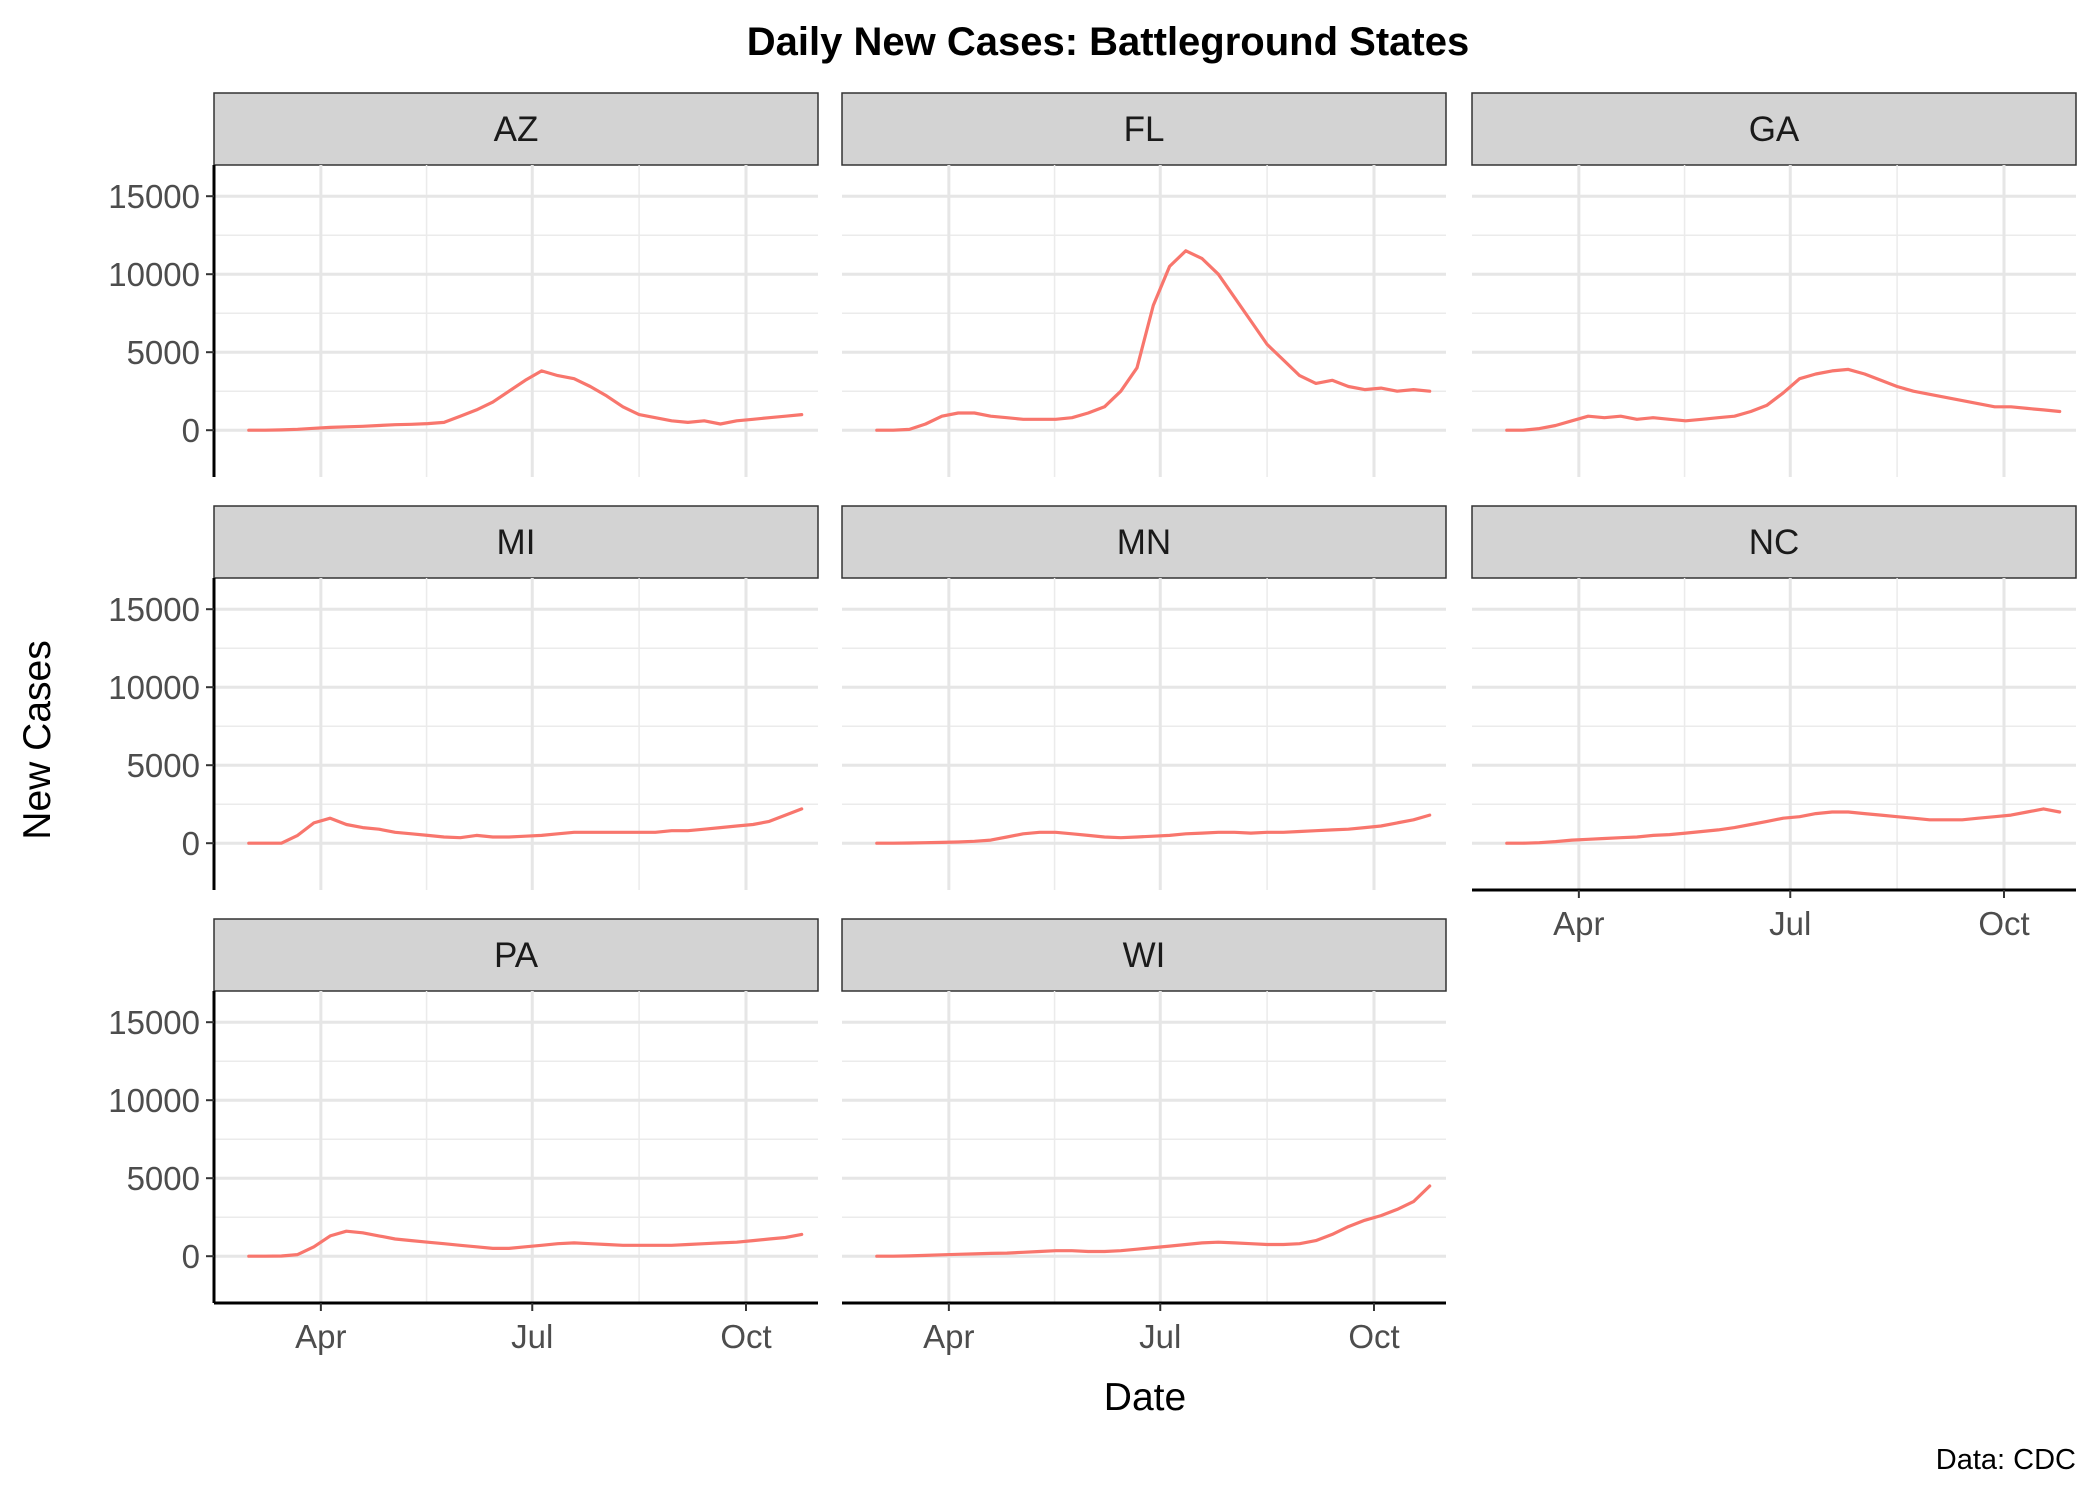 The height and width of the screenshot is (1499, 2099). What do you see at coordinates (37, 739) in the screenshot?
I see `y-axis-title: New Cases` at bounding box center [37, 739].